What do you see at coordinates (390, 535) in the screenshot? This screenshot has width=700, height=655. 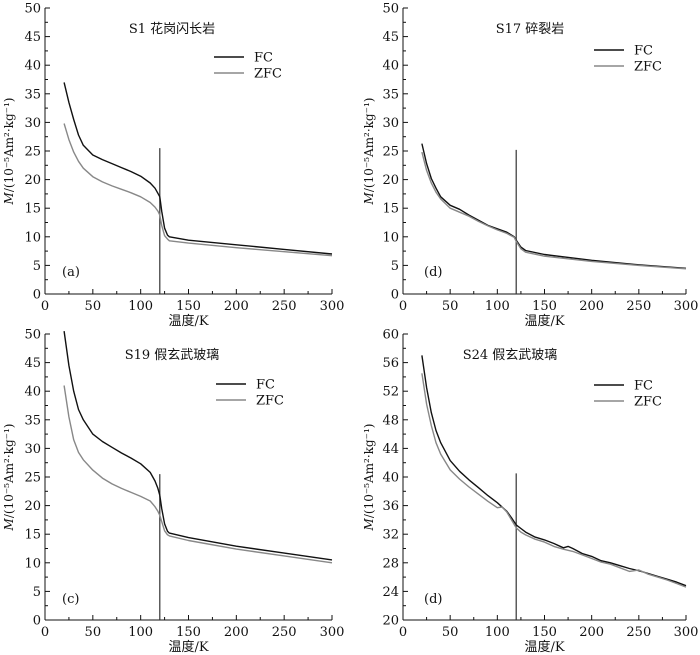 I see `y-tick-label: 32` at bounding box center [390, 535].